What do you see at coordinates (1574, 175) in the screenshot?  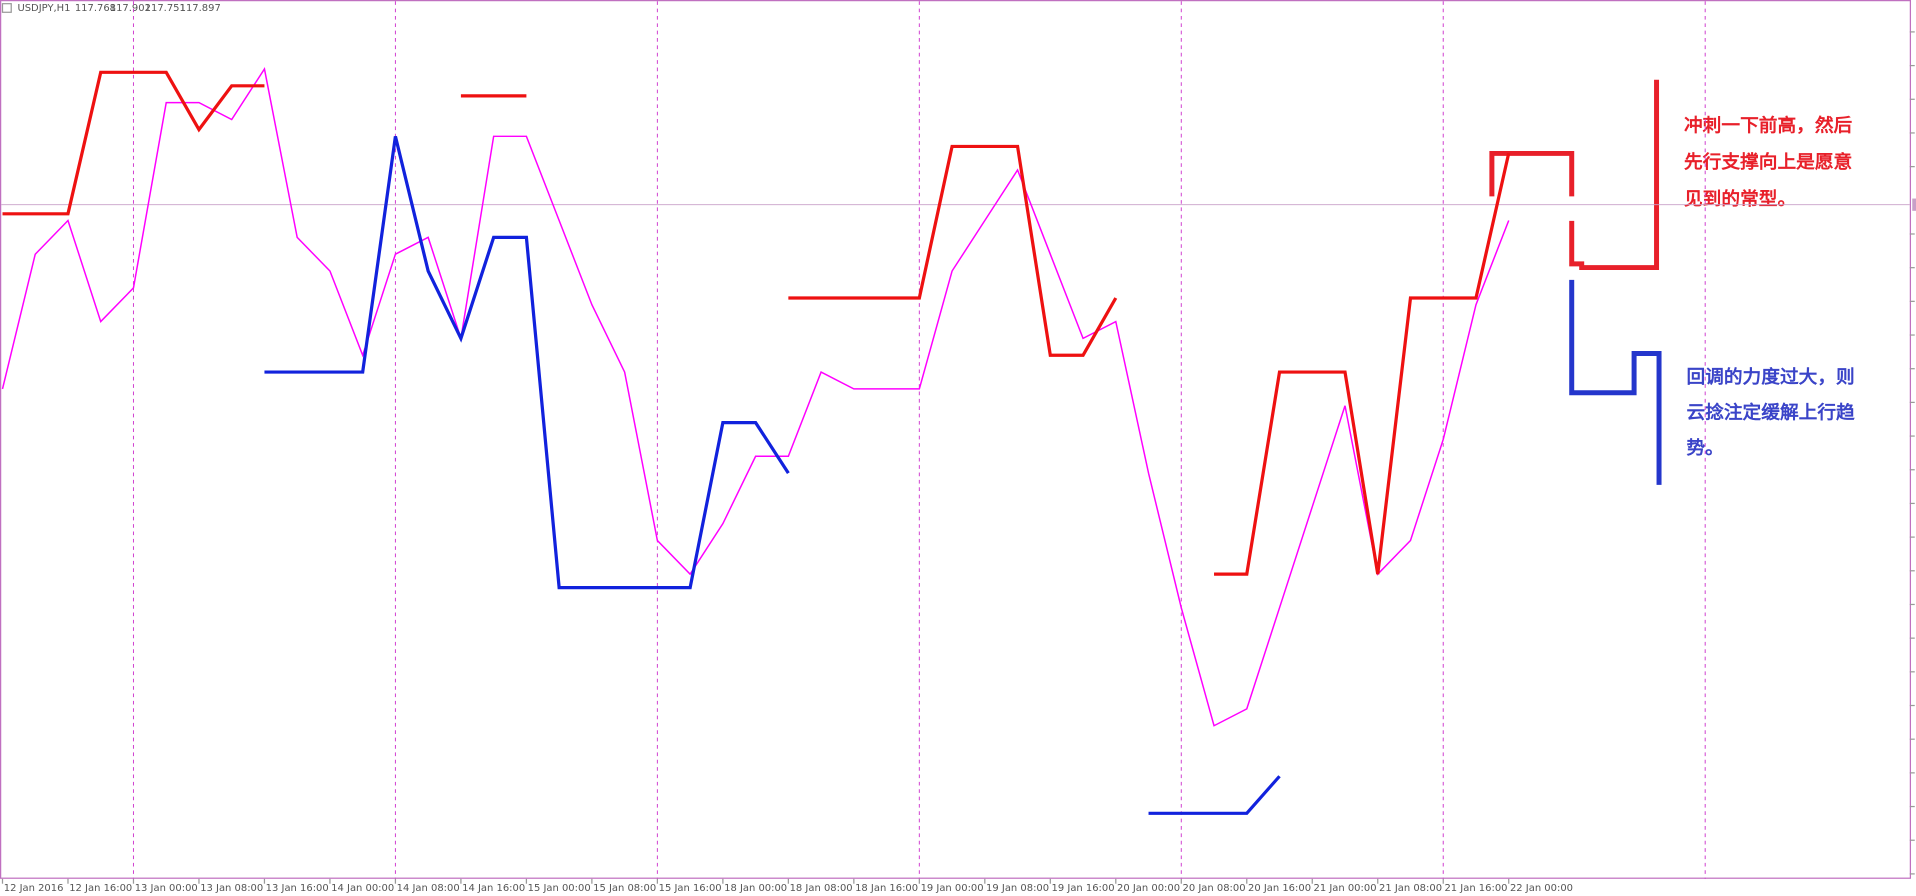 I see `drawing-red` at bounding box center [1574, 175].